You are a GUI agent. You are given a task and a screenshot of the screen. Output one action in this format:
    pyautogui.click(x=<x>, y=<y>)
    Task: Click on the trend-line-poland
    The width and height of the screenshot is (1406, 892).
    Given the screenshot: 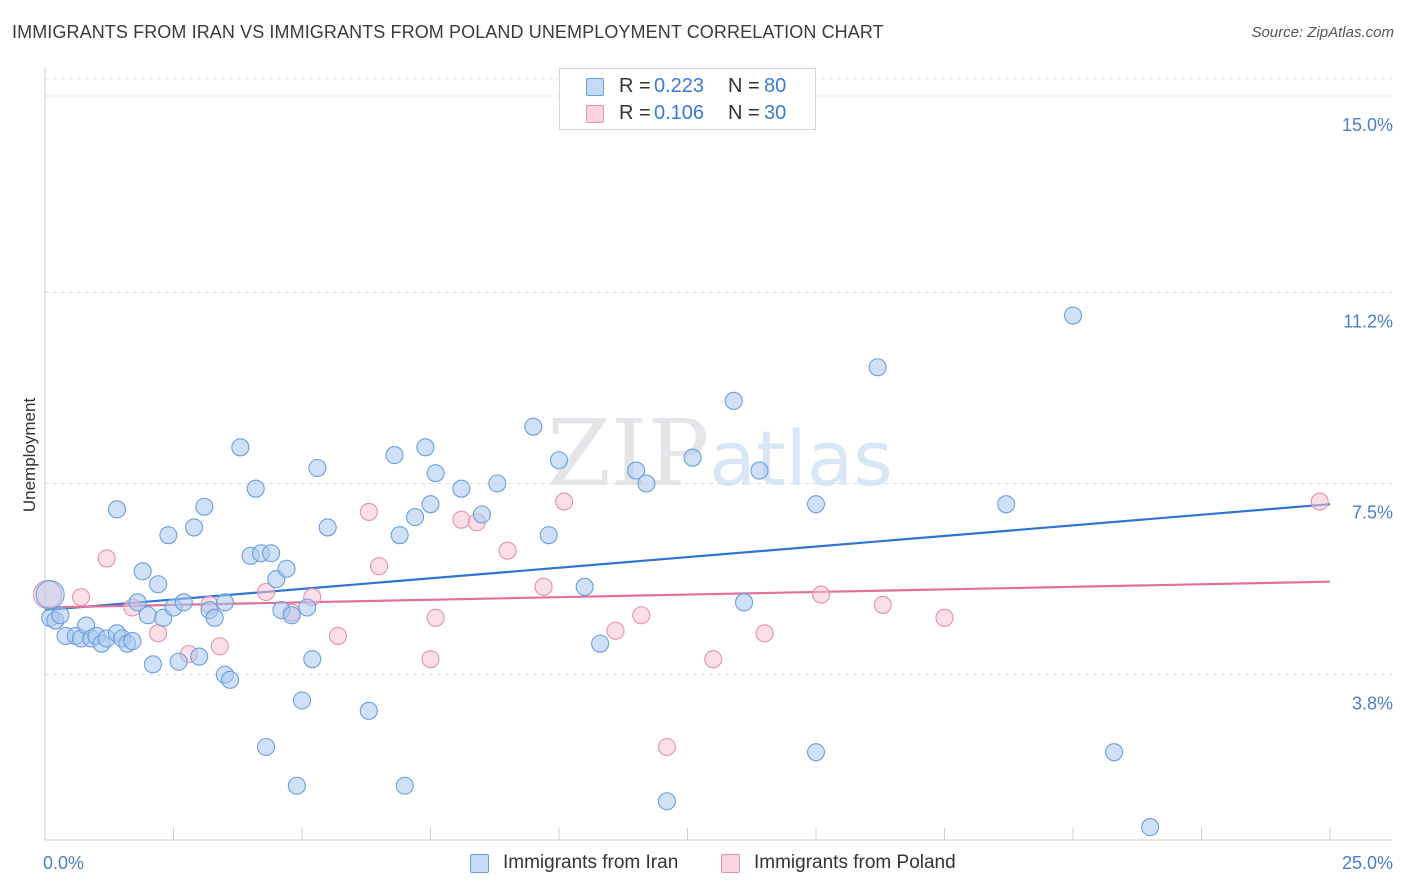 What is the action you would take?
    pyautogui.click(x=687, y=594)
    